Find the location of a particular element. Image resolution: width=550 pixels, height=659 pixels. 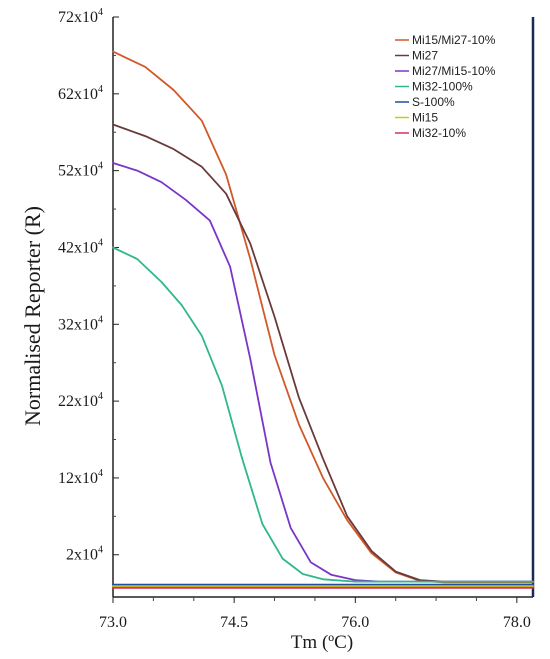

x-tick-label: 78.0 is located at coordinates (517, 622).